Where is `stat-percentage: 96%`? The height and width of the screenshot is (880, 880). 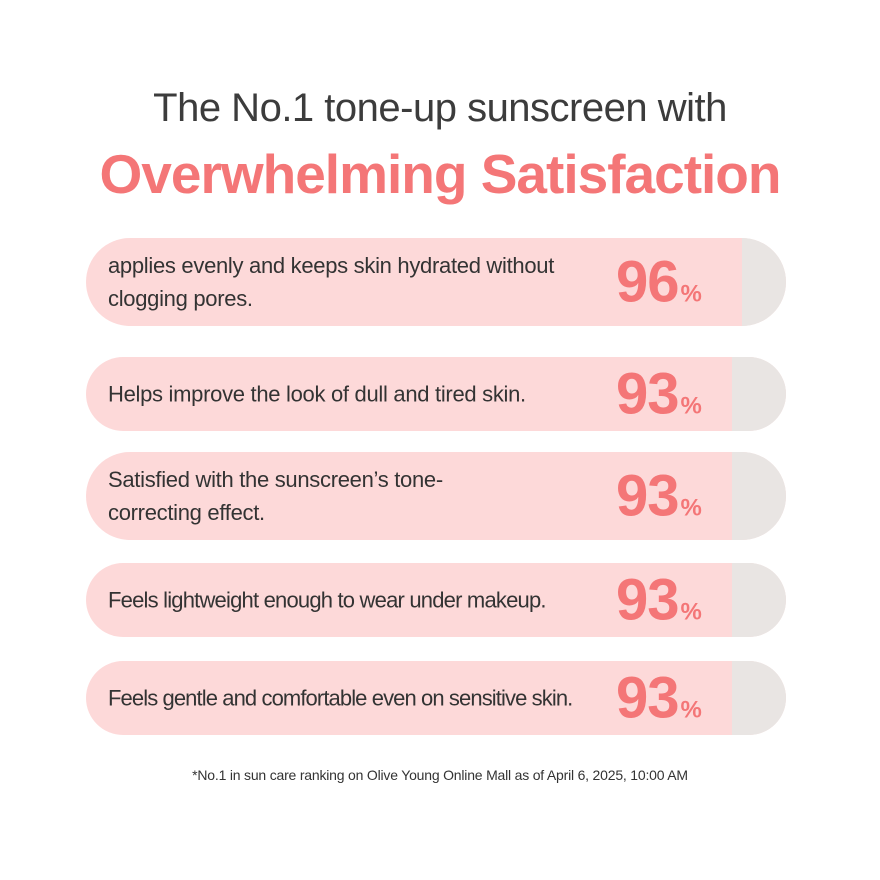
stat-percentage: 96% is located at coordinates (659, 282).